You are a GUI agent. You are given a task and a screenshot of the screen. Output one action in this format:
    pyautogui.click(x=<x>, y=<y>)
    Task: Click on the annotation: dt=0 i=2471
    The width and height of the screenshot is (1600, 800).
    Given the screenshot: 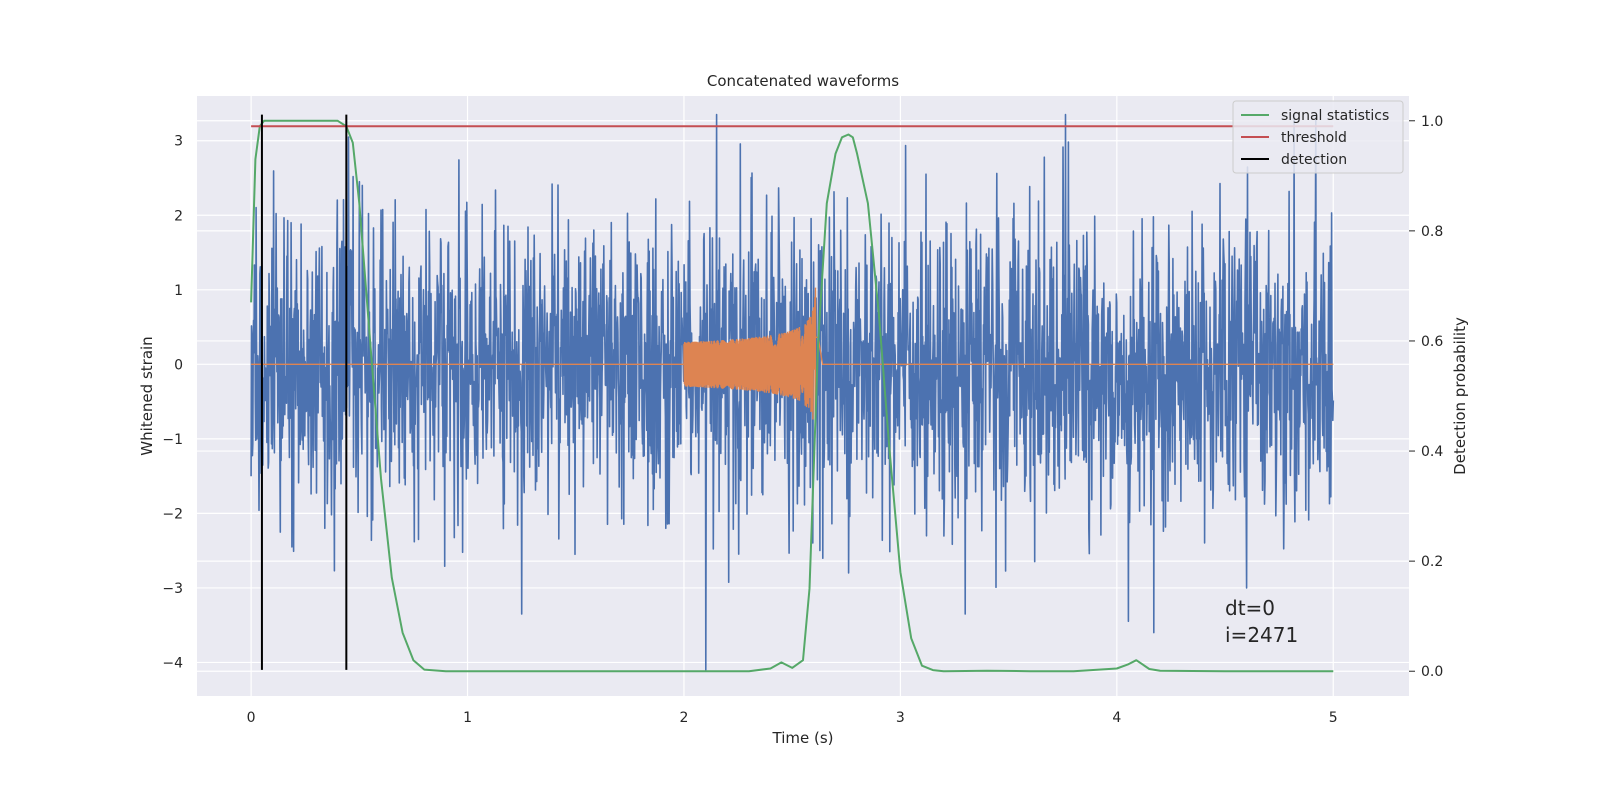 What is the action you would take?
    pyautogui.click(x=1261, y=621)
    